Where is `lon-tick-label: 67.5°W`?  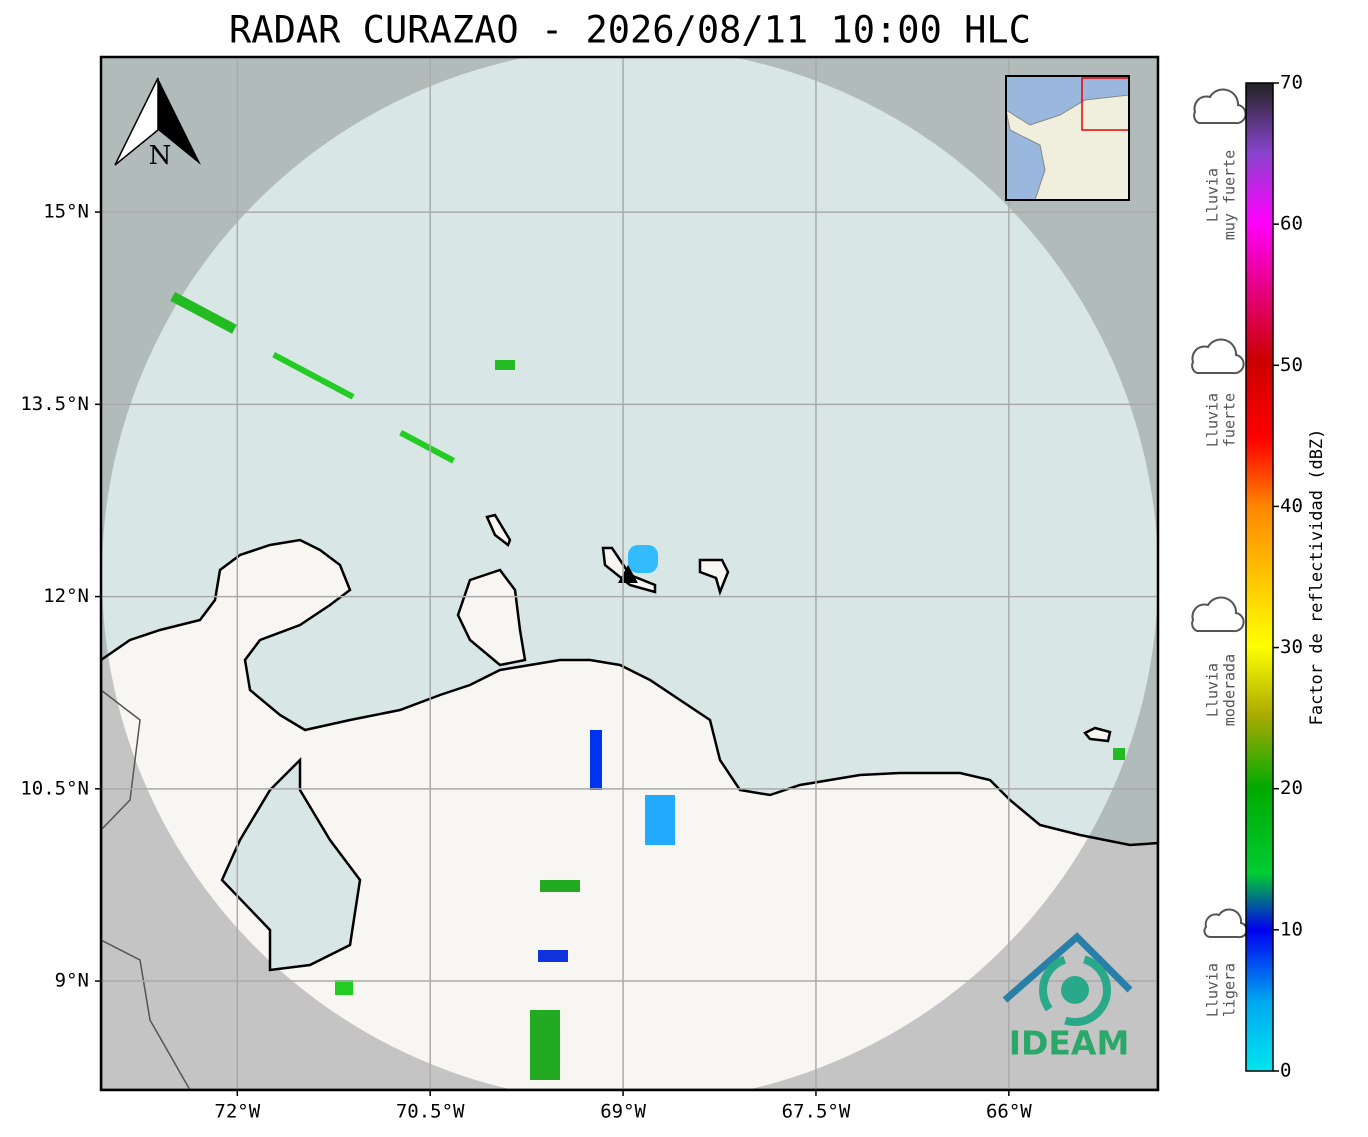
lon-tick-label: 67.5°W is located at coordinates (816, 1112).